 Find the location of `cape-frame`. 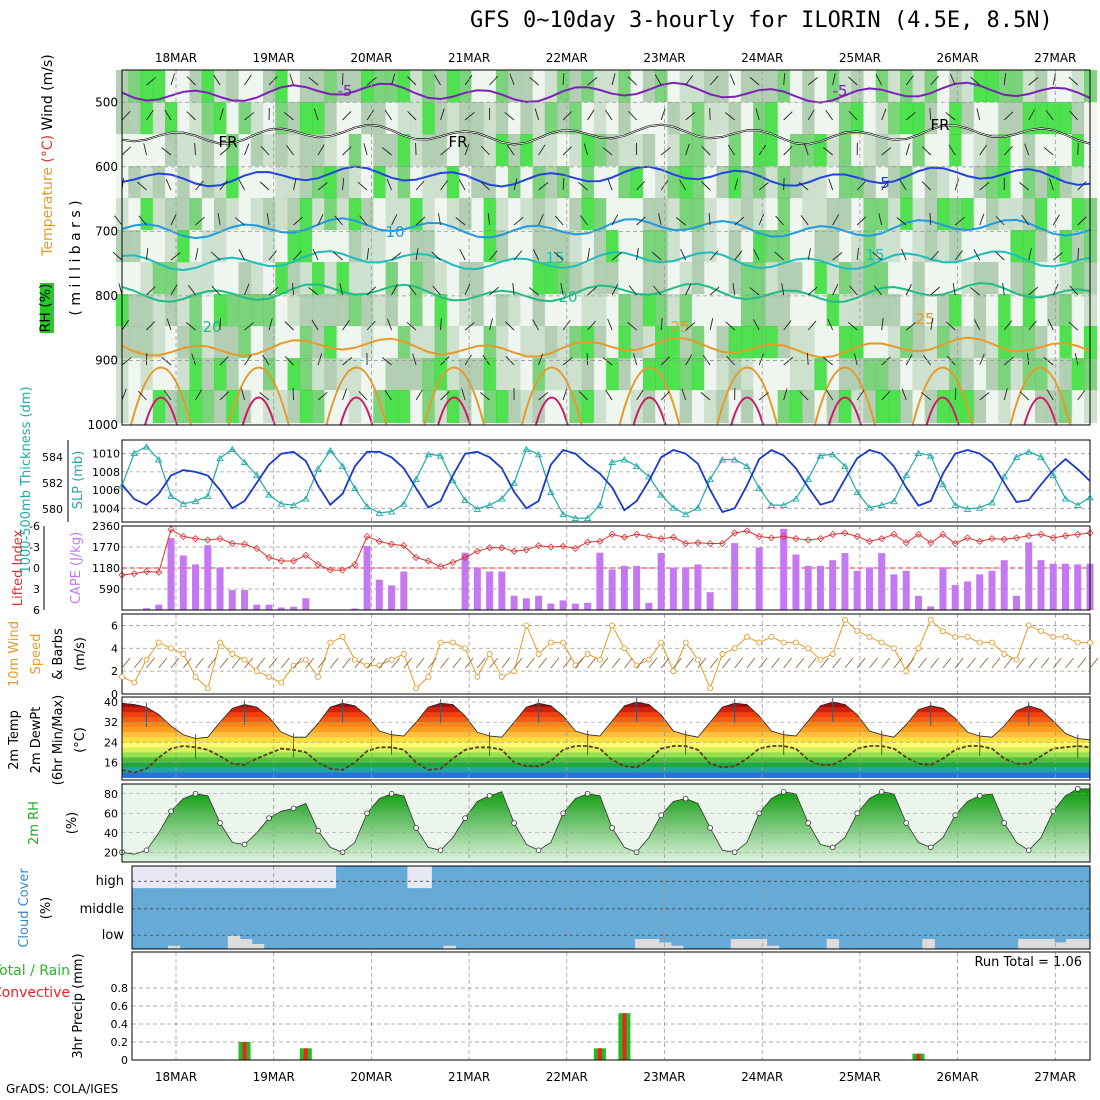

cape-frame is located at coordinates (606, 568).